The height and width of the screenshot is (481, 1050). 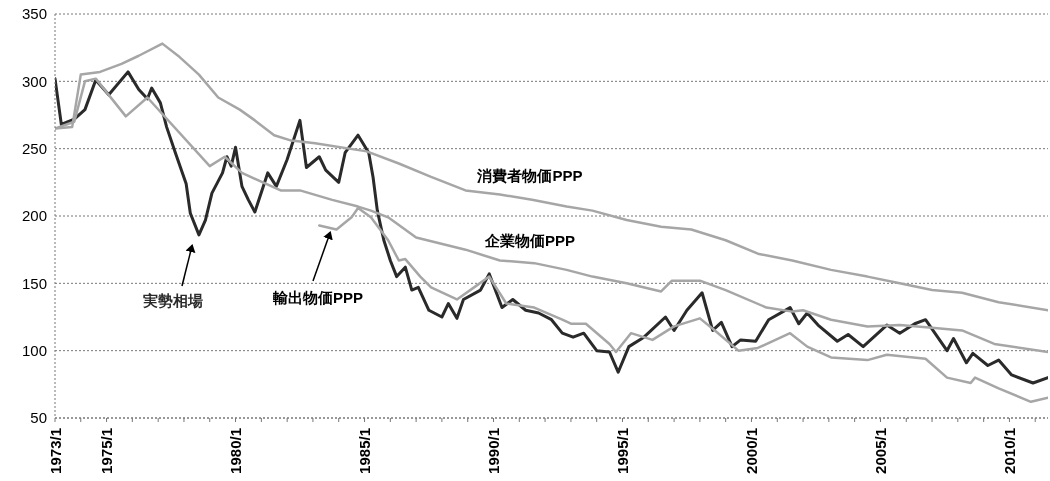 What do you see at coordinates (34, 216) in the screenshot?
I see `y-tick-label: 200` at bounding box center [34, 216].